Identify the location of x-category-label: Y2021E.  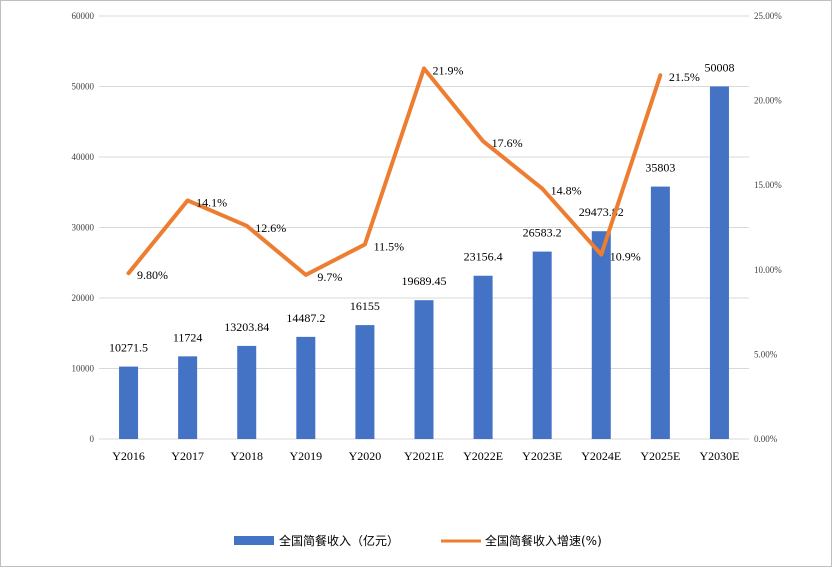
(424, 456).